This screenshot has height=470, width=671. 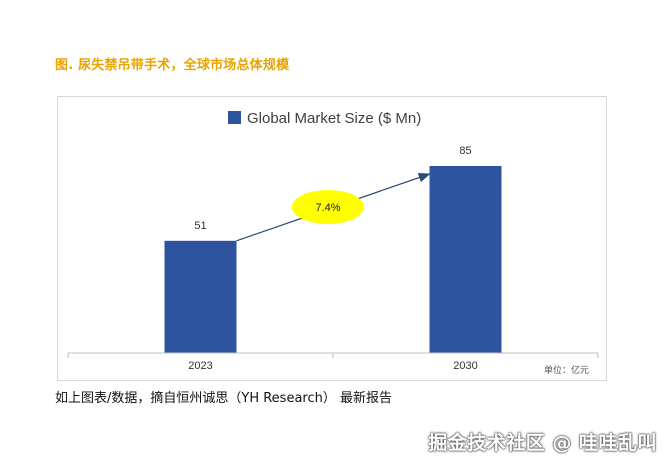 What do you see at coordinates (465, 259) in the screenshot?
I see `bar-2030` at bounding box center [465, 259].